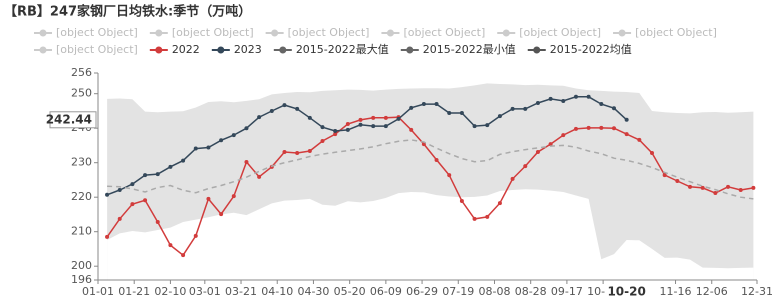 The height and width of the screenshot is (301, 781). I want to click on x-tick-label: 11-16, so click(676, 291).